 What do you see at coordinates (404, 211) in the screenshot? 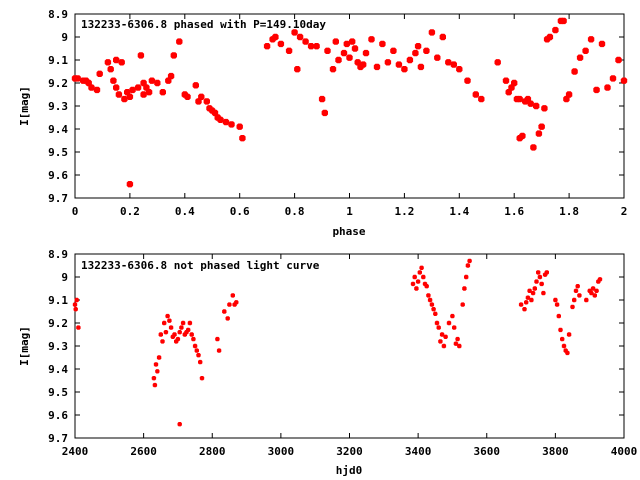
I see `phased-xtick-label: 1.2` at bounding box center [404, 211].